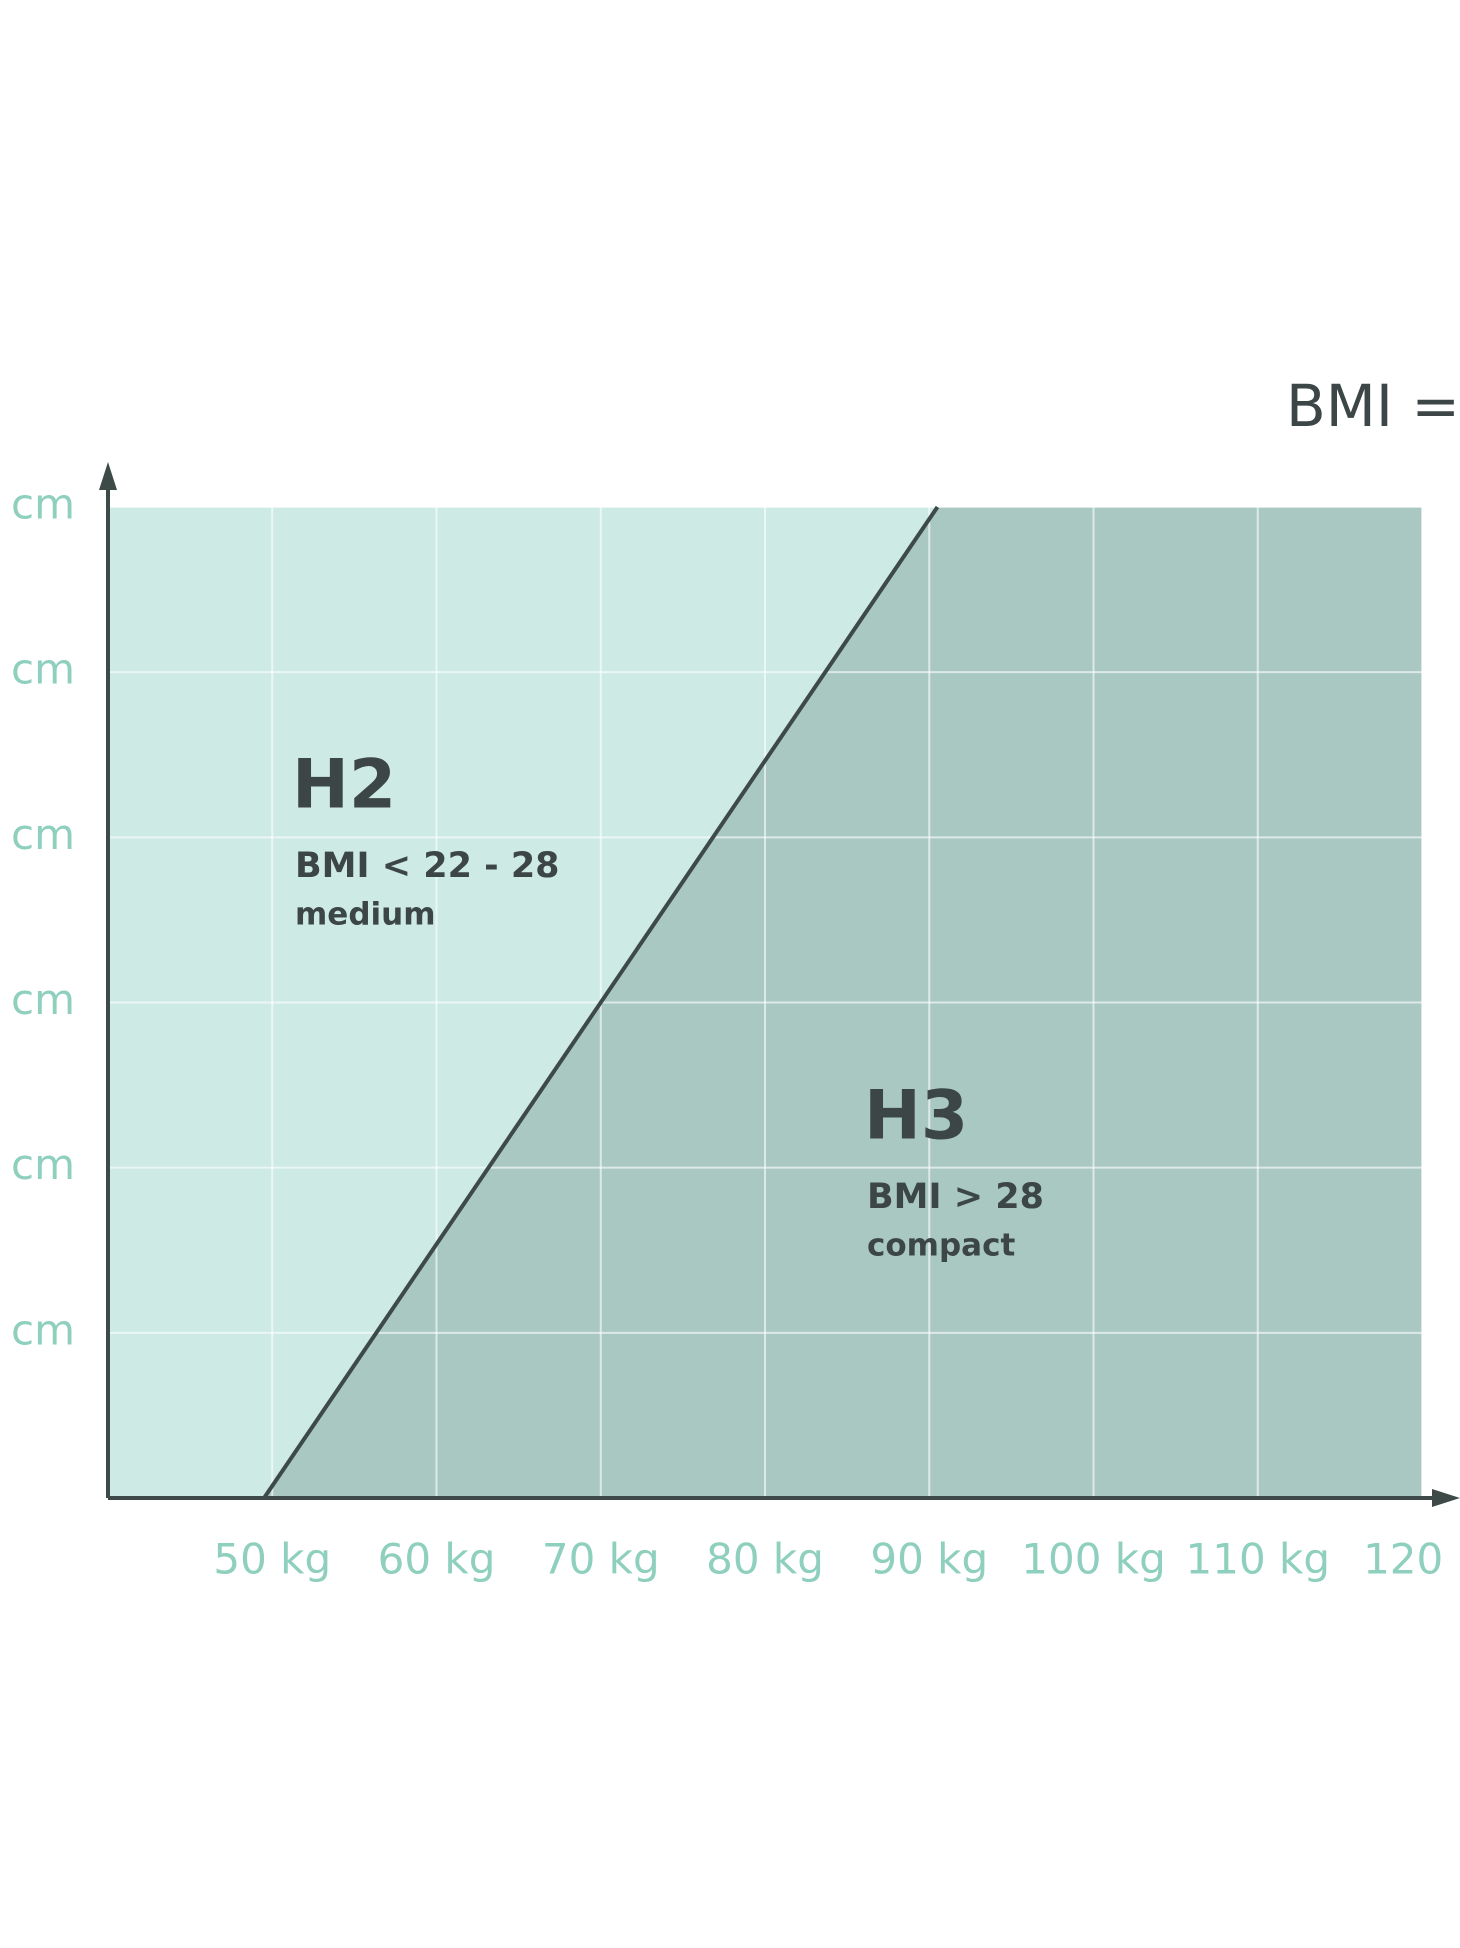  Describe the element at coordinates (1411, 1559) in the screenshot. I see `x-tick-label: 120 k` at that location.